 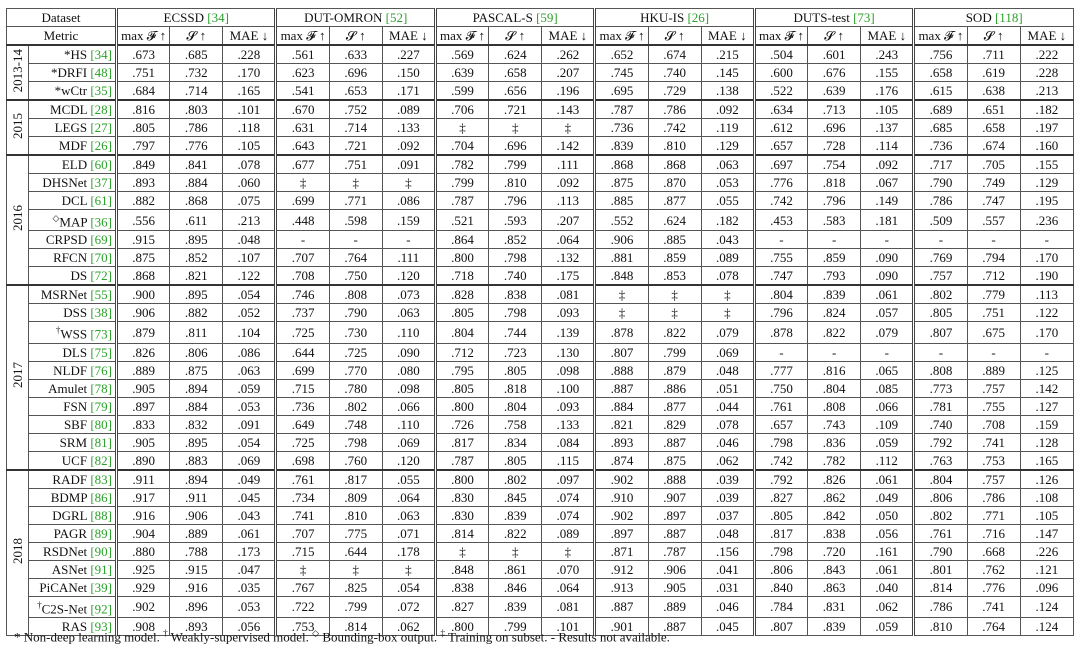 What do you see at coordinates (408, 352) in the screenshot?
I see `score-cell: .090` at bounding box center [408, 352].